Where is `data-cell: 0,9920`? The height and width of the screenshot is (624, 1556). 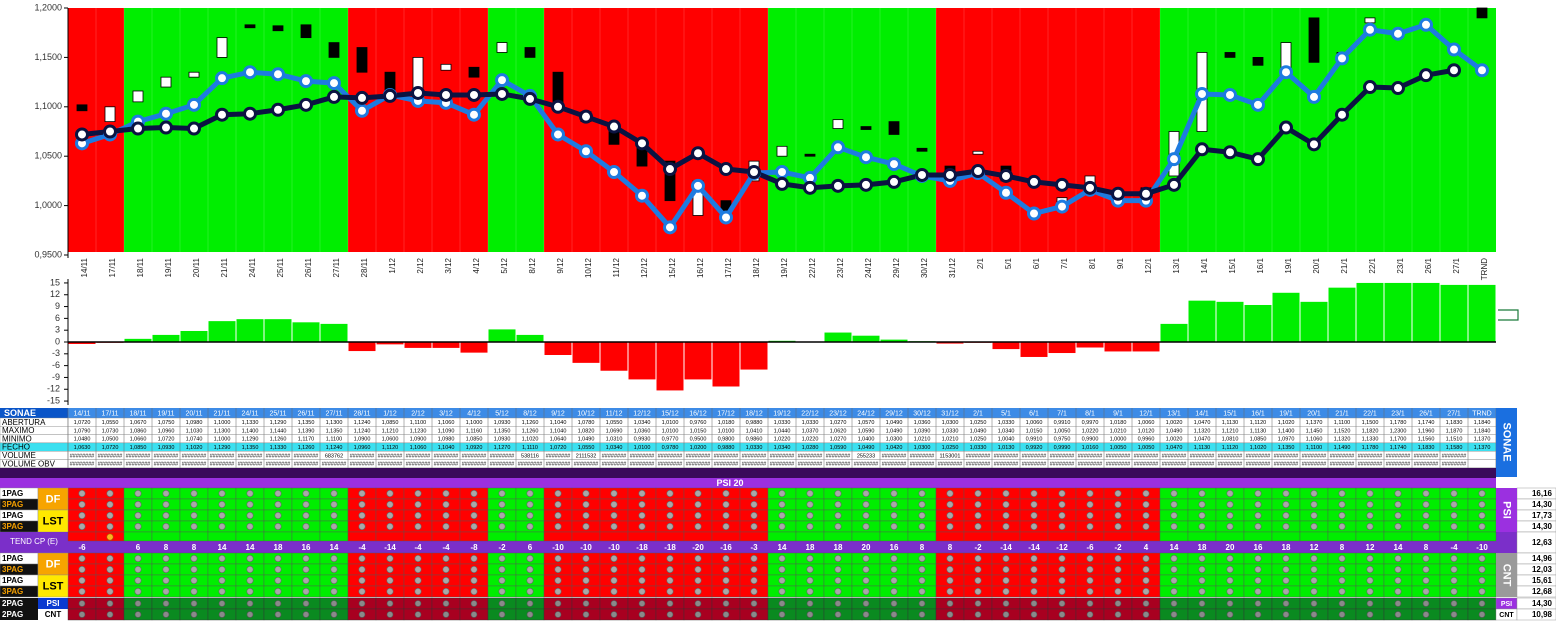 data-cell: 0,9920 is located at coordinates (1034, 448).